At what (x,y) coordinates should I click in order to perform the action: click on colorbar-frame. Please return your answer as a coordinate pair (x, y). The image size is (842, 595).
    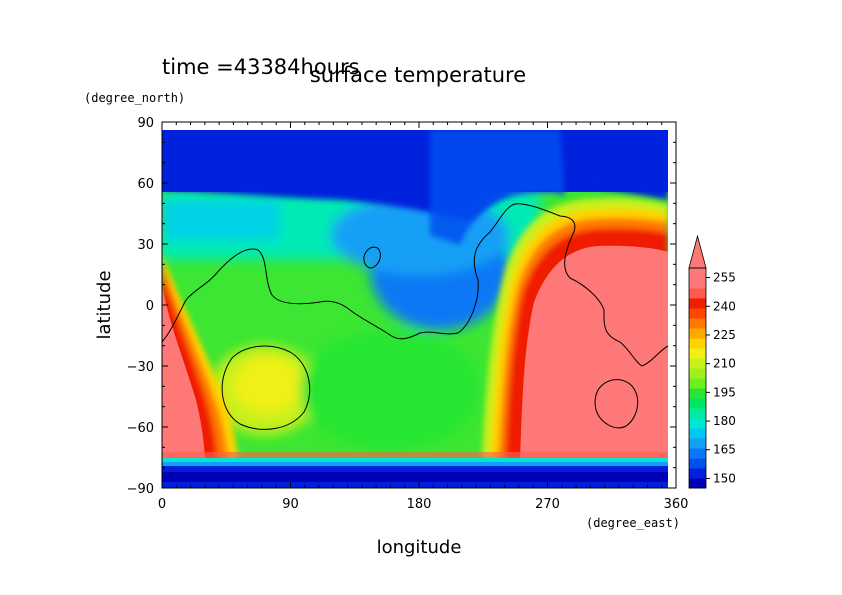
    Looking at the image, I should click on (697, 378).